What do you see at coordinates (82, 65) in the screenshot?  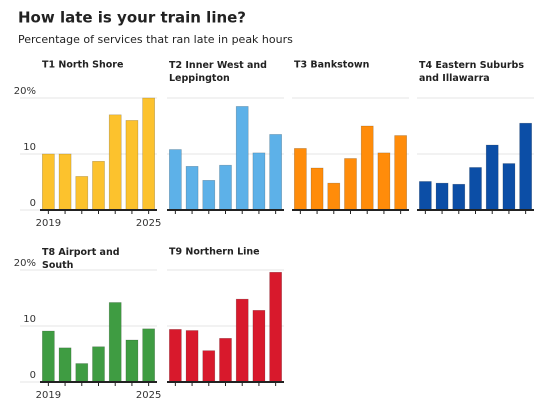 I see `panel-title: T1 North Shore` at bounding box center [82, 65].